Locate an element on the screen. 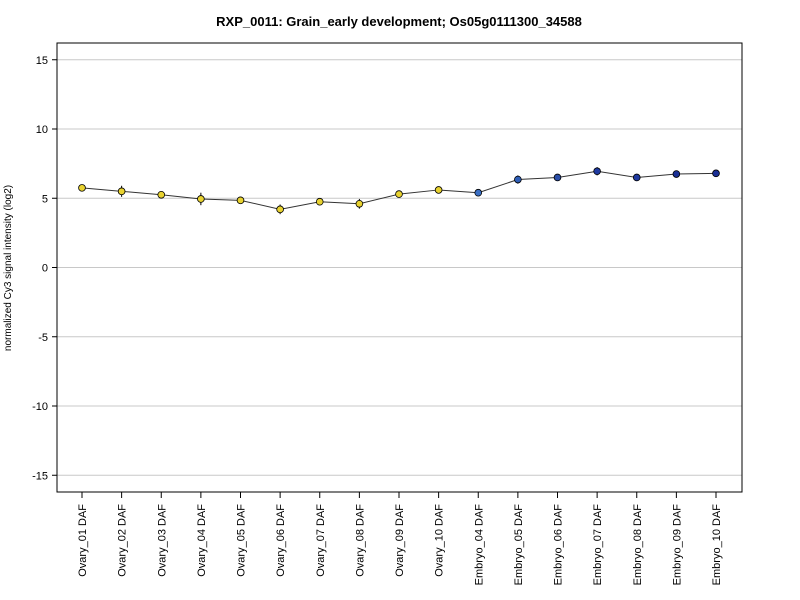  y-tick-label: 15 is located at coordinates (42, 61).